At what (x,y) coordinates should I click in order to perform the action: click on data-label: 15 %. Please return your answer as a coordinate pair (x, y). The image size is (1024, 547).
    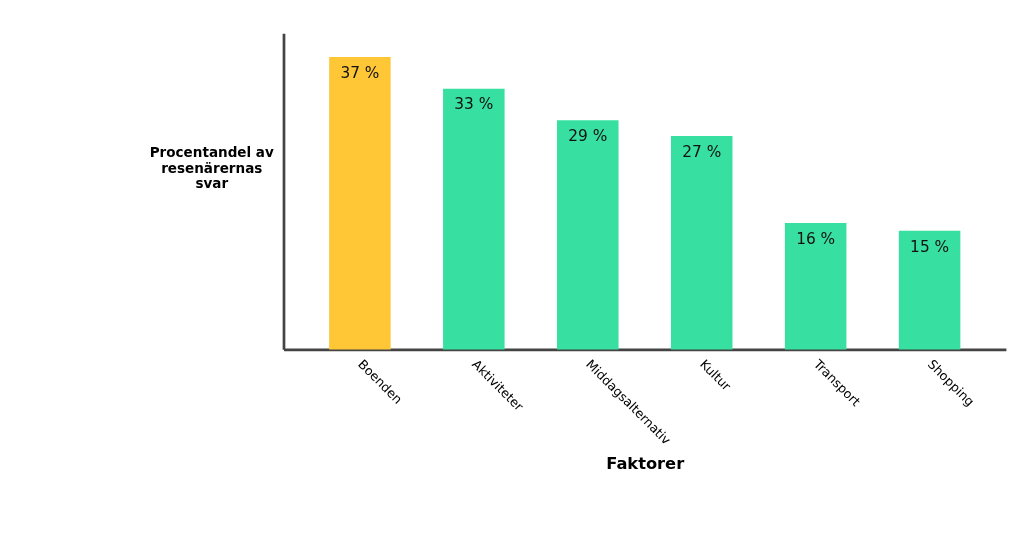
    Looking at the image, I should click on (930, 246).